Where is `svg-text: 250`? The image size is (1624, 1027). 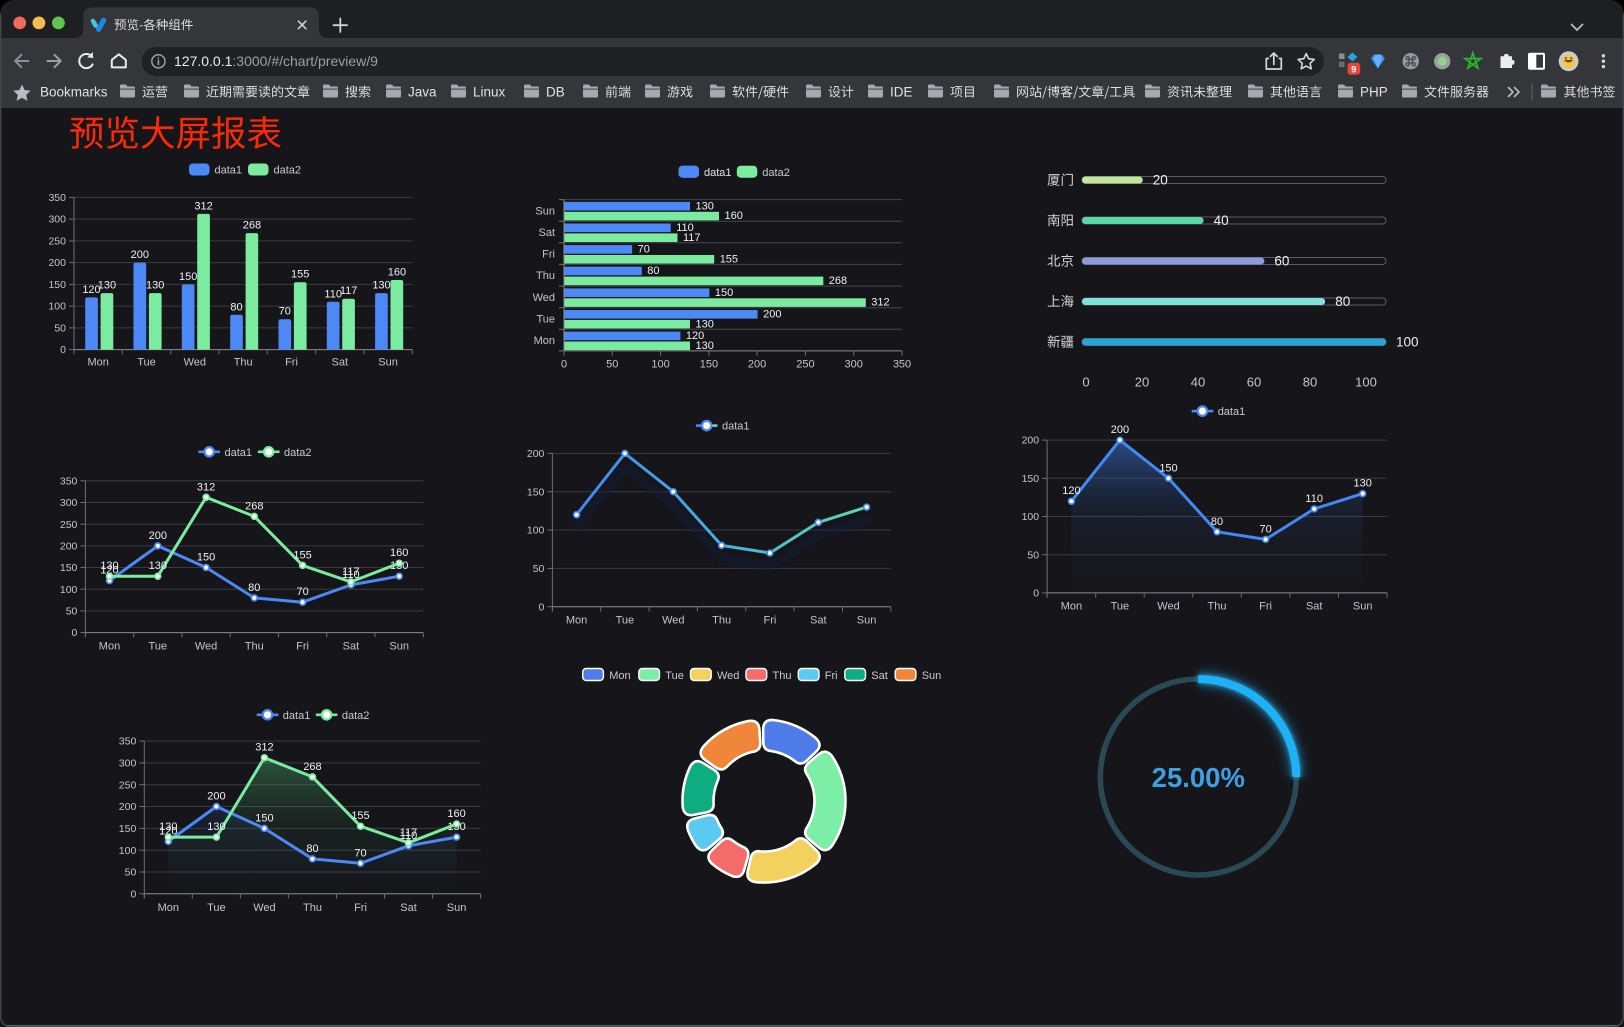 svg-text: 250 is located at coordinates (69, 525).